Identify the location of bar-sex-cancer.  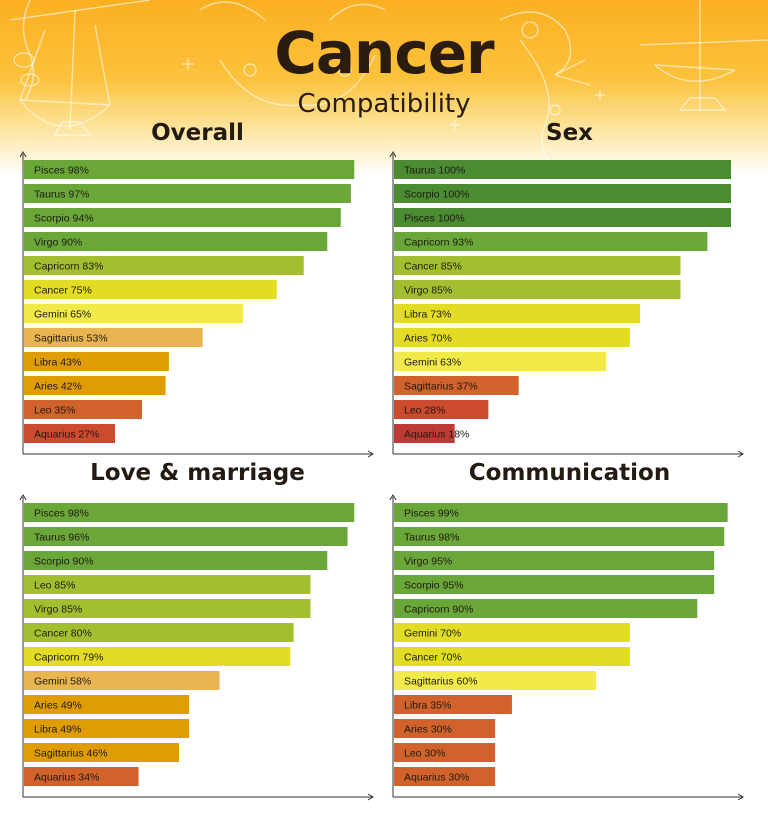
(537, 265).